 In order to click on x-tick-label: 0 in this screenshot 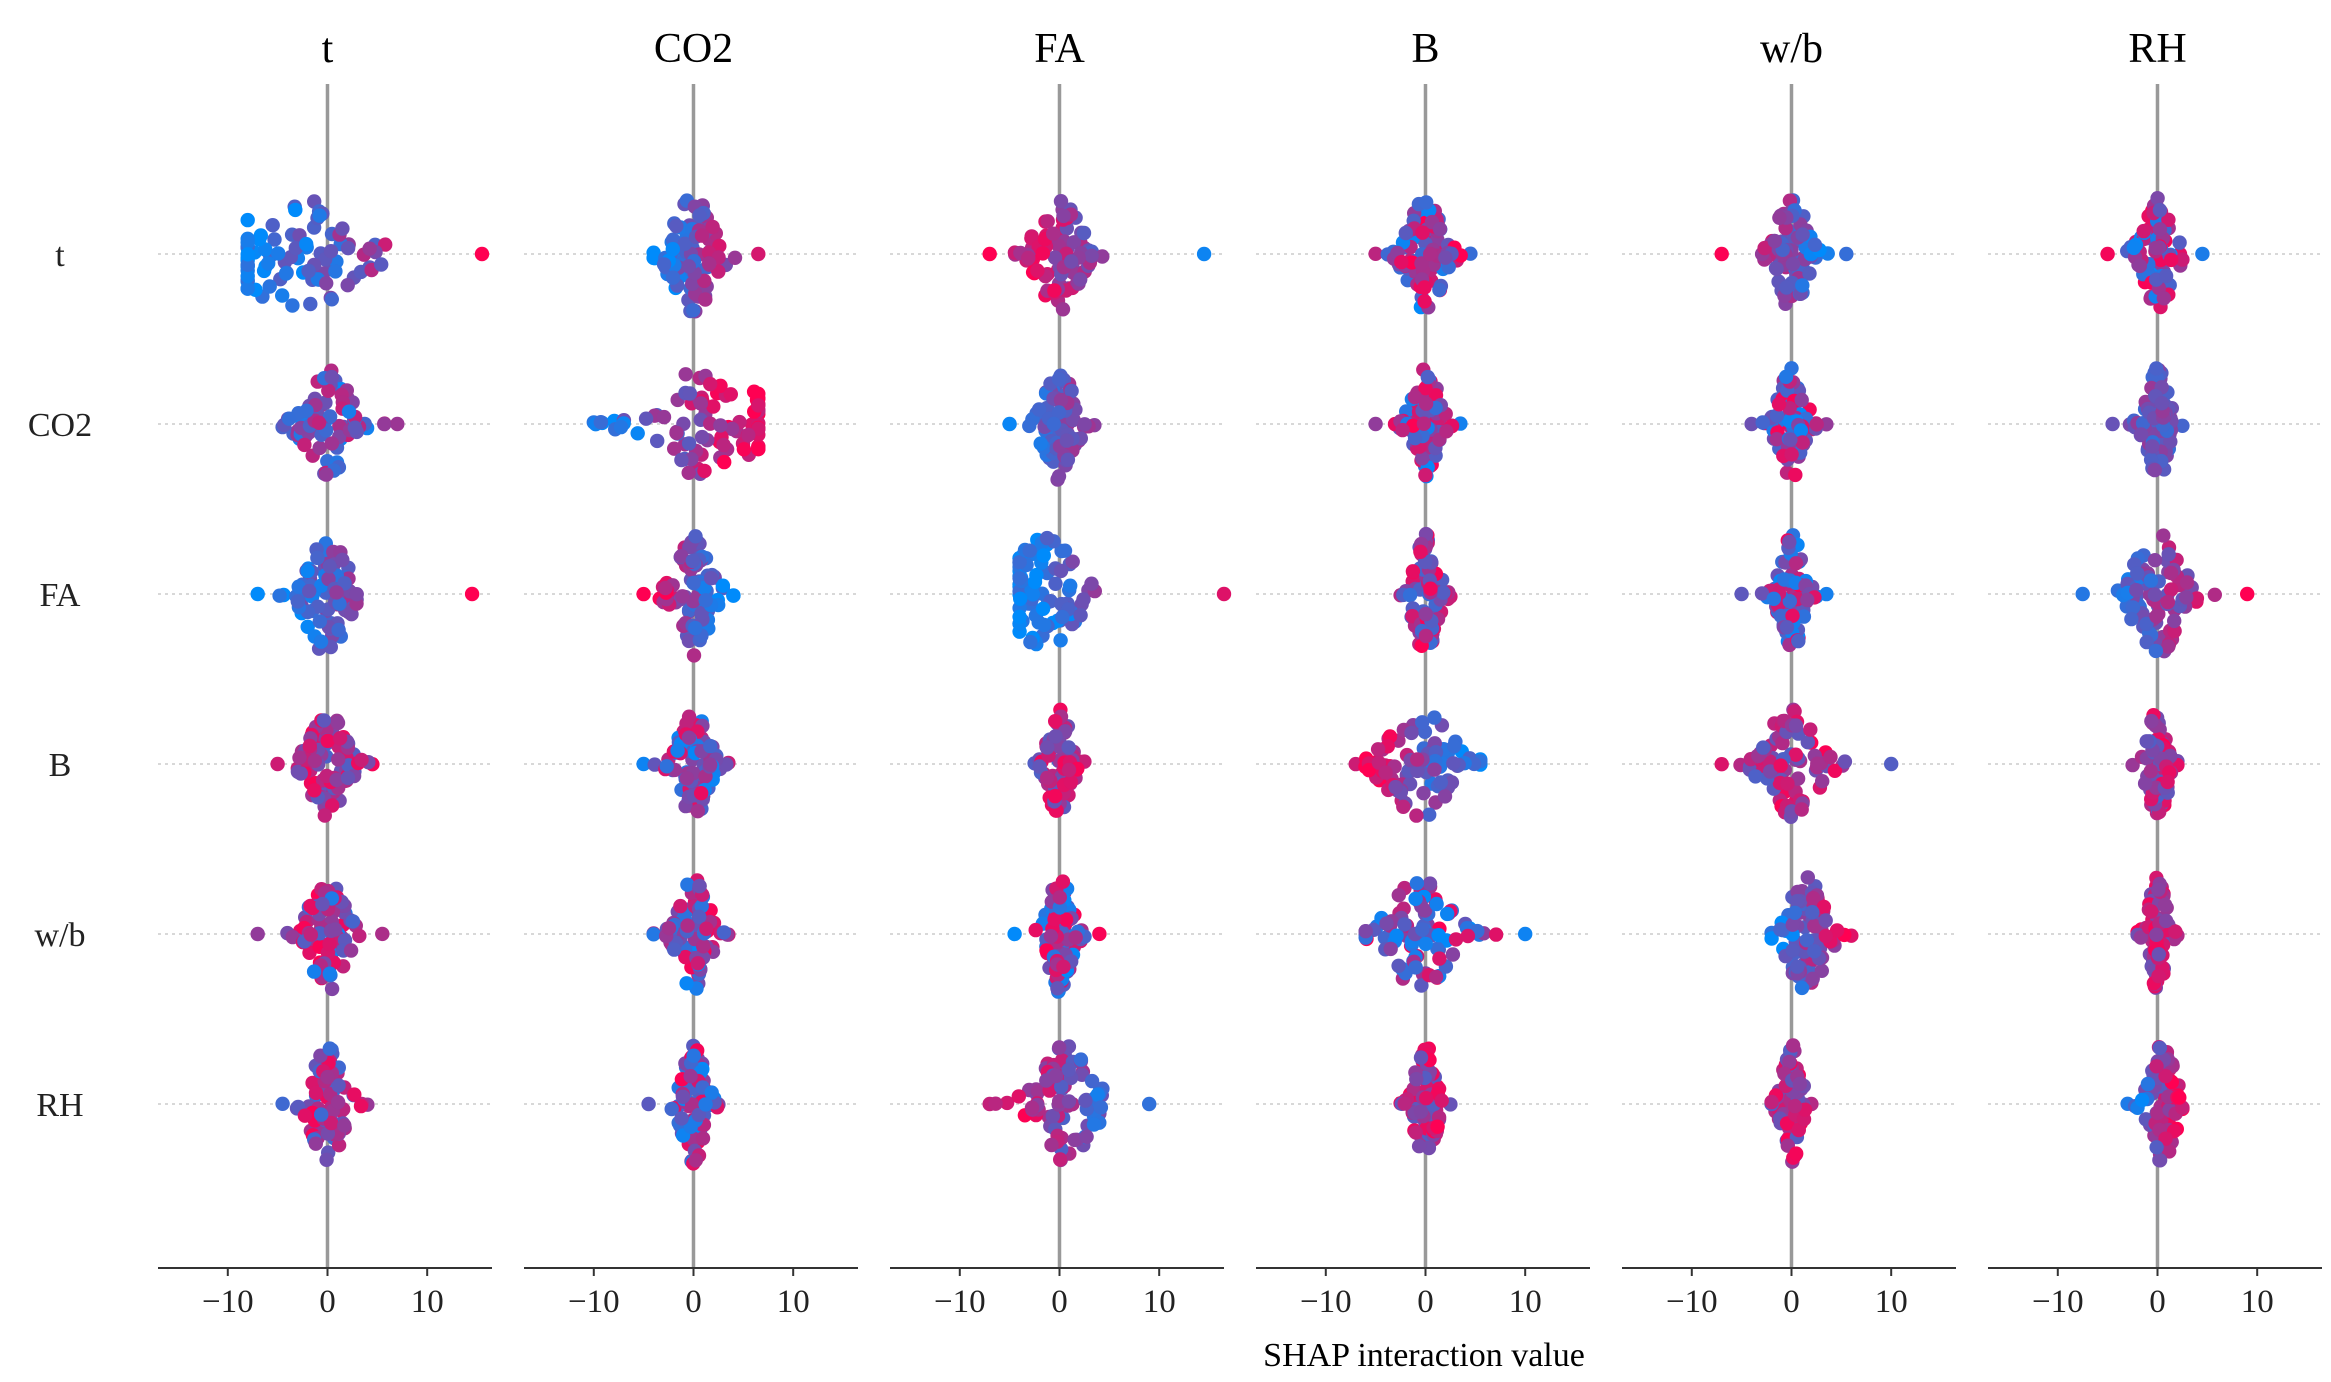, I will do `click(1059, 1302)`.